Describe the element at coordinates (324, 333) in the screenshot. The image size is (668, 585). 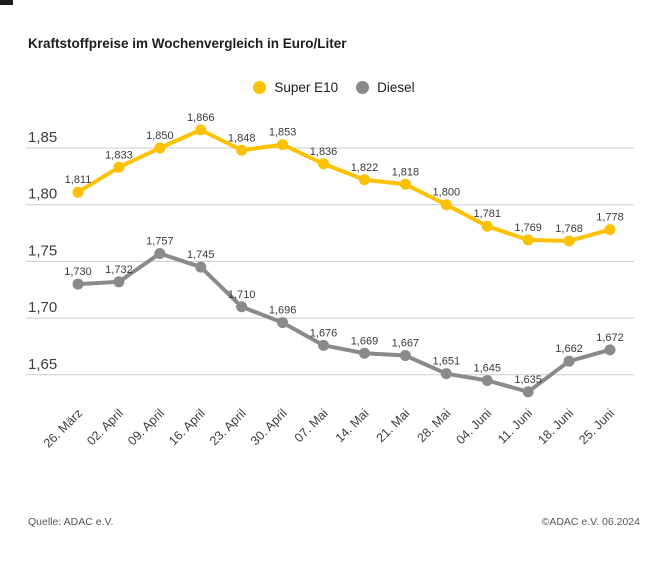
I see `data-point-label: 1,676` at that location.